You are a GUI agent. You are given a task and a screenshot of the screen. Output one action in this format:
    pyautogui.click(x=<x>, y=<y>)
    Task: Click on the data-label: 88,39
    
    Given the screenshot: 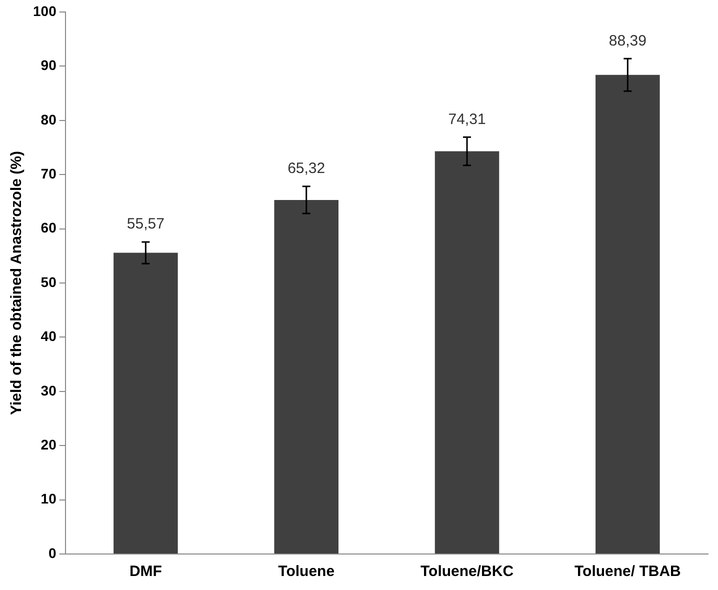 What is the action you would take?
    pyautogui.click(x=627, y=41)
    